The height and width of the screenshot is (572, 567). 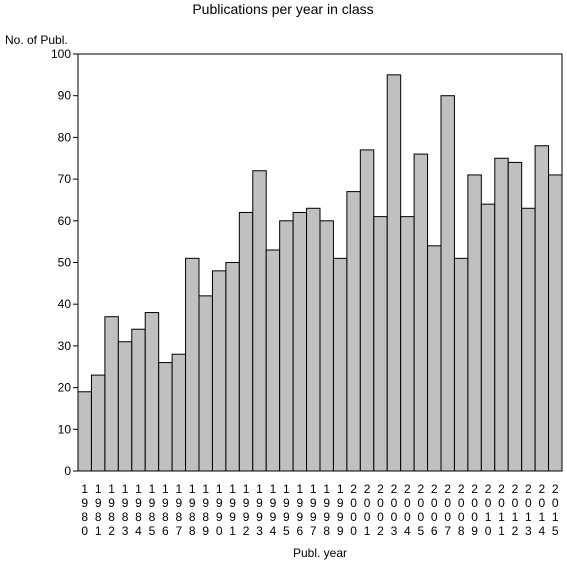 I want to click on bar-1998, so click(x=326, y=346).